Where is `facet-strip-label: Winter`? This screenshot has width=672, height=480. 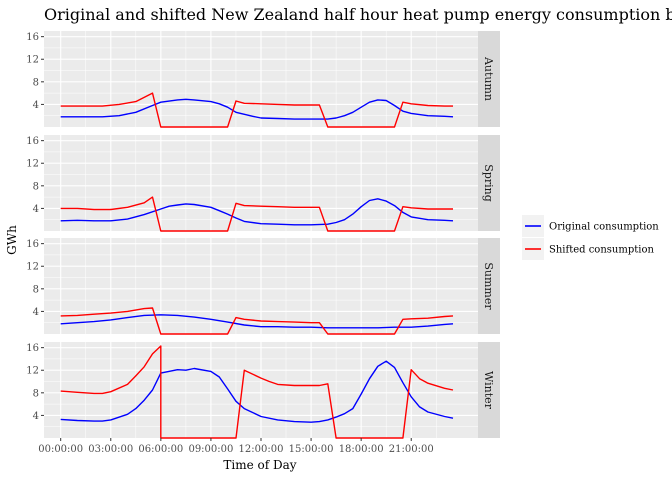 facet-strip-label: Winter is located at coordinates (488, 390).